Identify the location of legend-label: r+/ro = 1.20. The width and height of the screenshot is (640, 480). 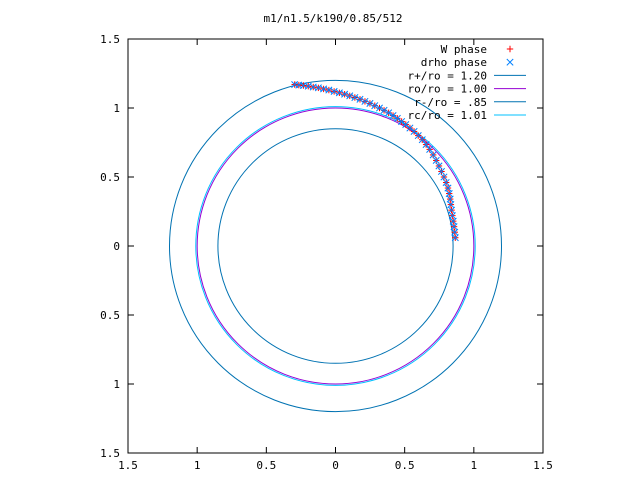
(447, 75).